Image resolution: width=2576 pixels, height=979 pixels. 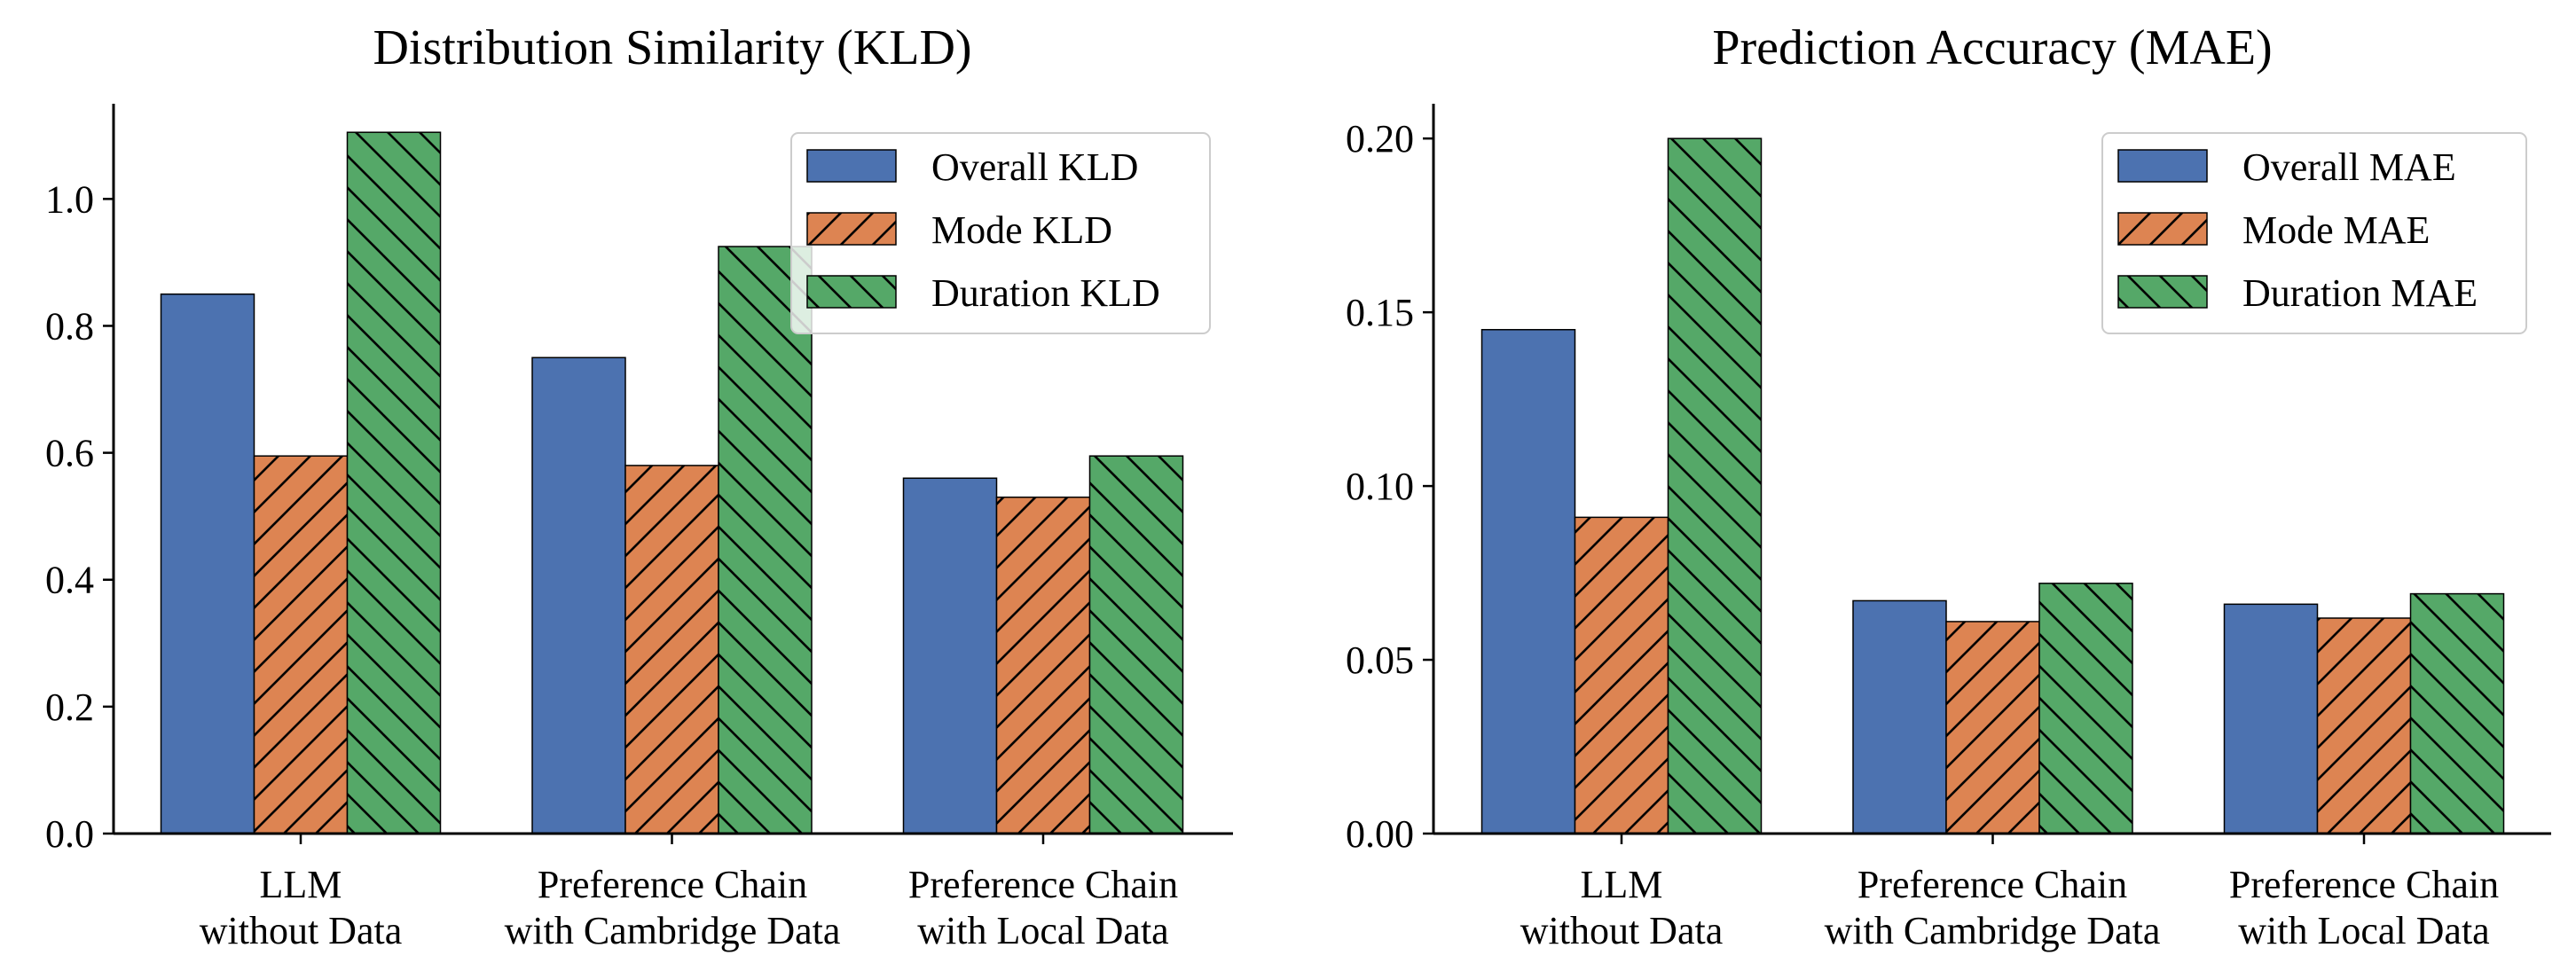 I want to click on y-tick-label: 0.8, so click(x=69, y=326).